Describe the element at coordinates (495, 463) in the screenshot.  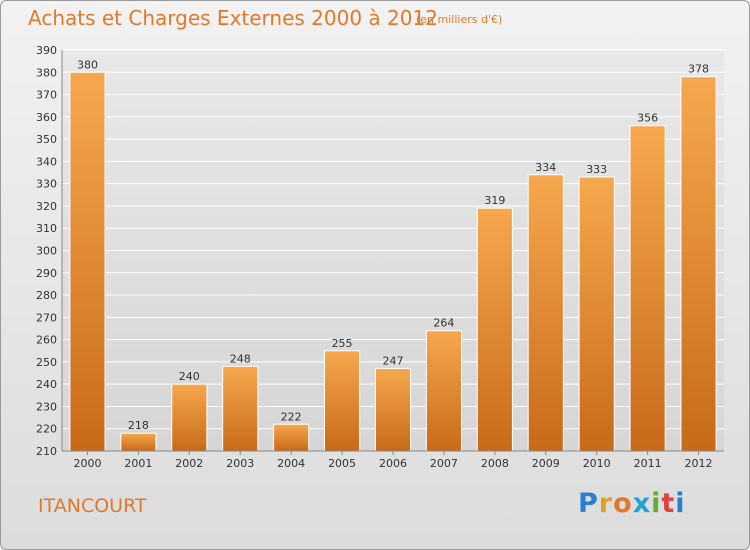
I see `x-tick-label: 2008` at that location.